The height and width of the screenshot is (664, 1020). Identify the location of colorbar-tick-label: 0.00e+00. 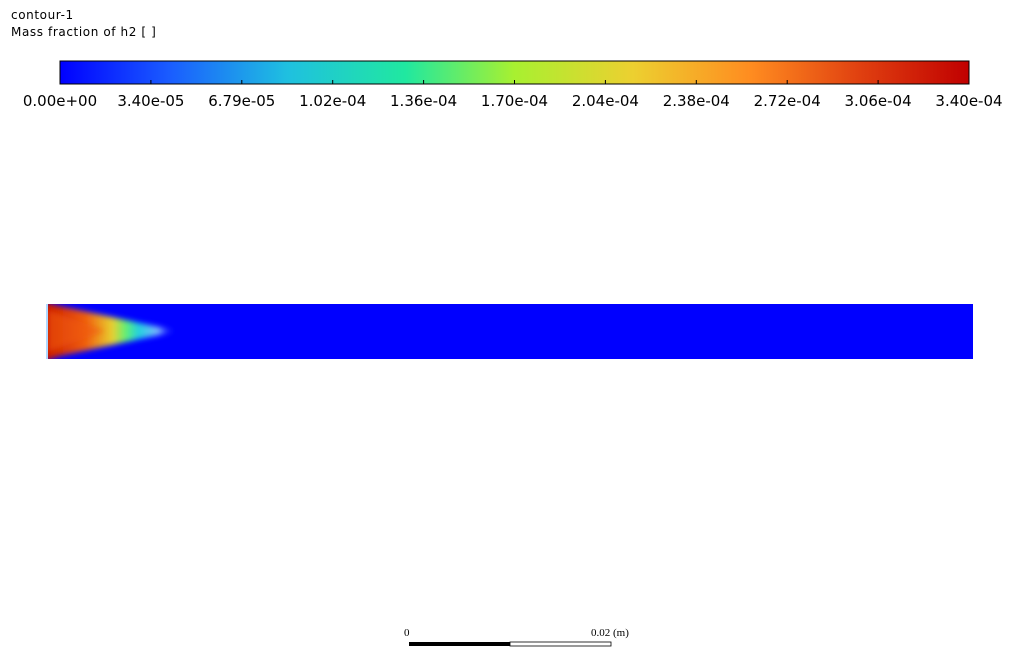
(60, 101).